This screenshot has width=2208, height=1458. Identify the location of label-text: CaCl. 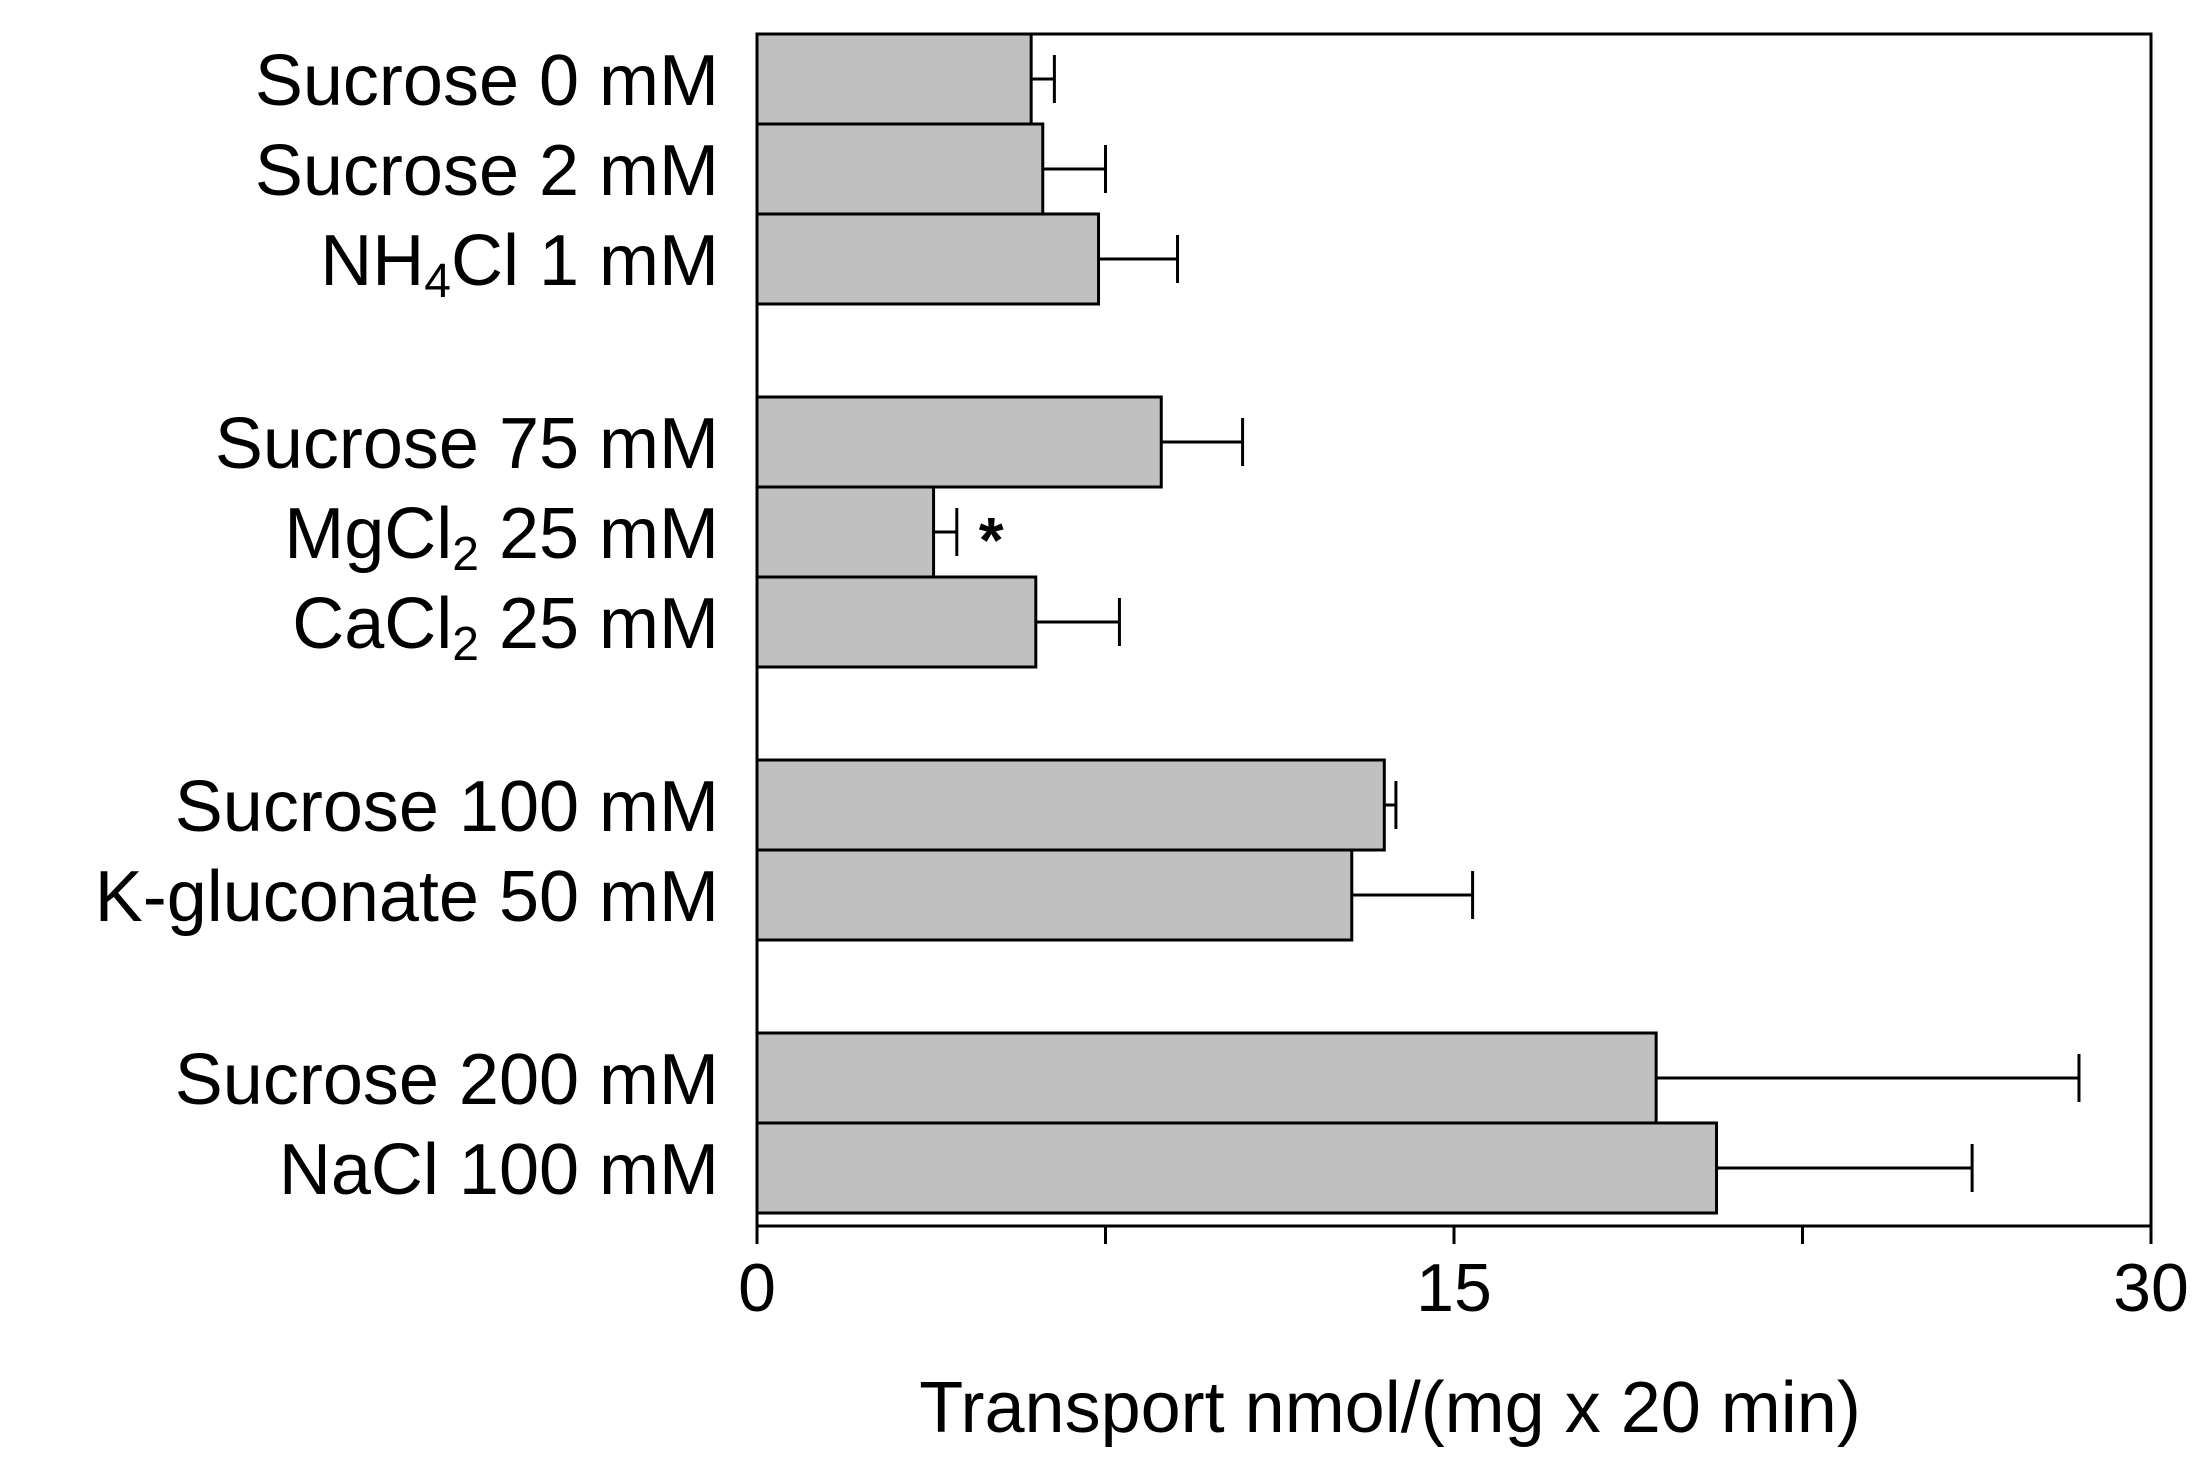
(372, 624).